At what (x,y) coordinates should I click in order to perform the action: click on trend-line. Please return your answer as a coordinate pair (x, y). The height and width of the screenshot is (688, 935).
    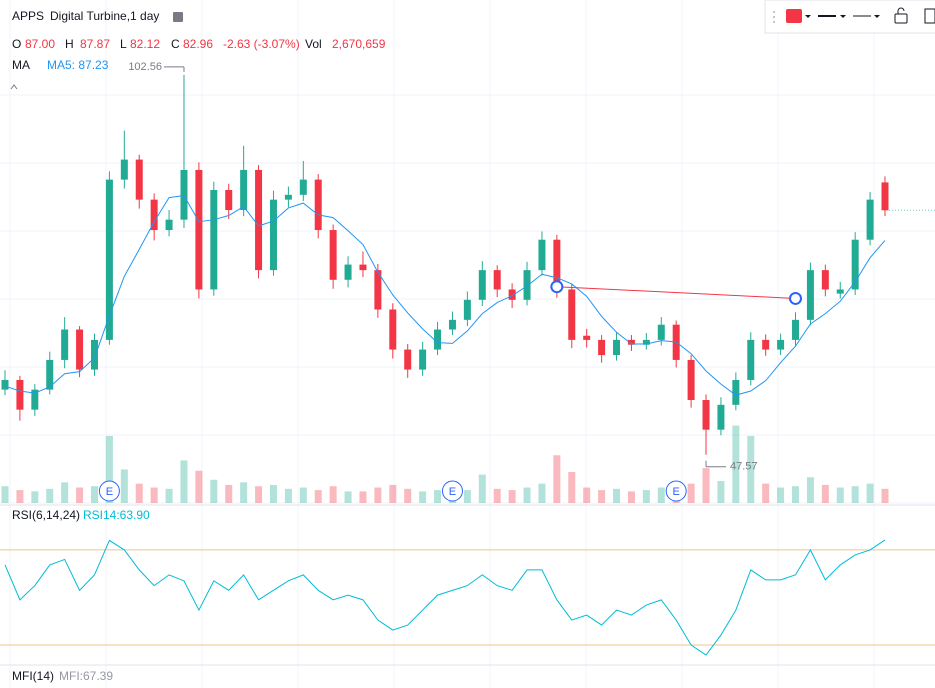
    Looking at the image, I should click on (676, 292).